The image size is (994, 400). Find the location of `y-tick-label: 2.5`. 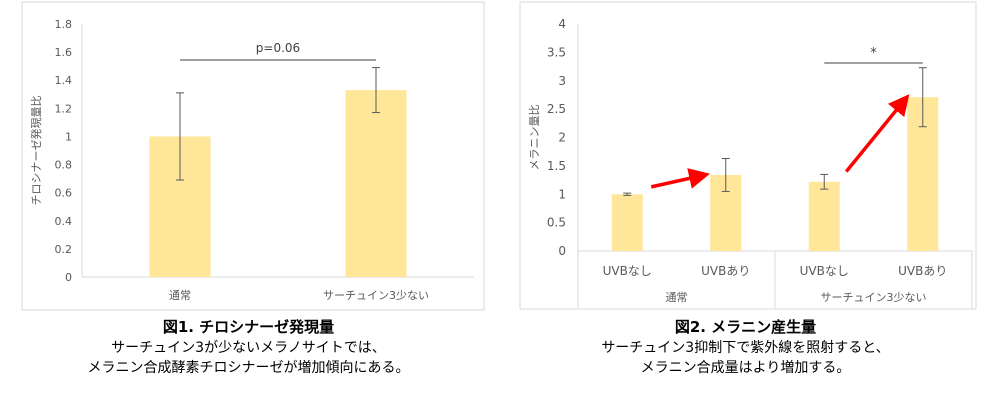

y-tick-label: 2.5 is located at coordinates (556, 109).